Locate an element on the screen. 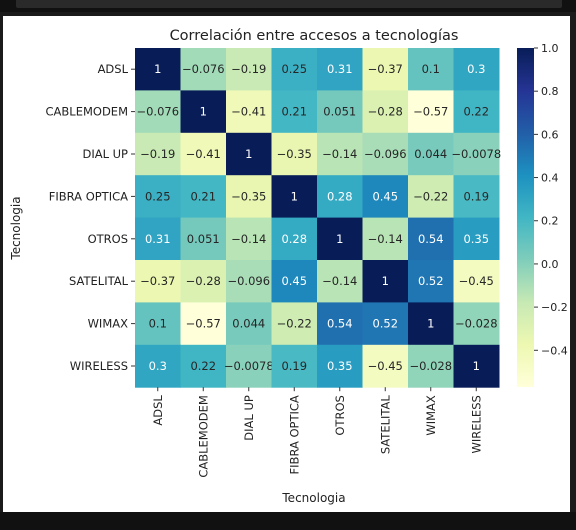 The height and width of the screenshot is (530, 576). top-strip-inner is located at coordinates (289, 4).